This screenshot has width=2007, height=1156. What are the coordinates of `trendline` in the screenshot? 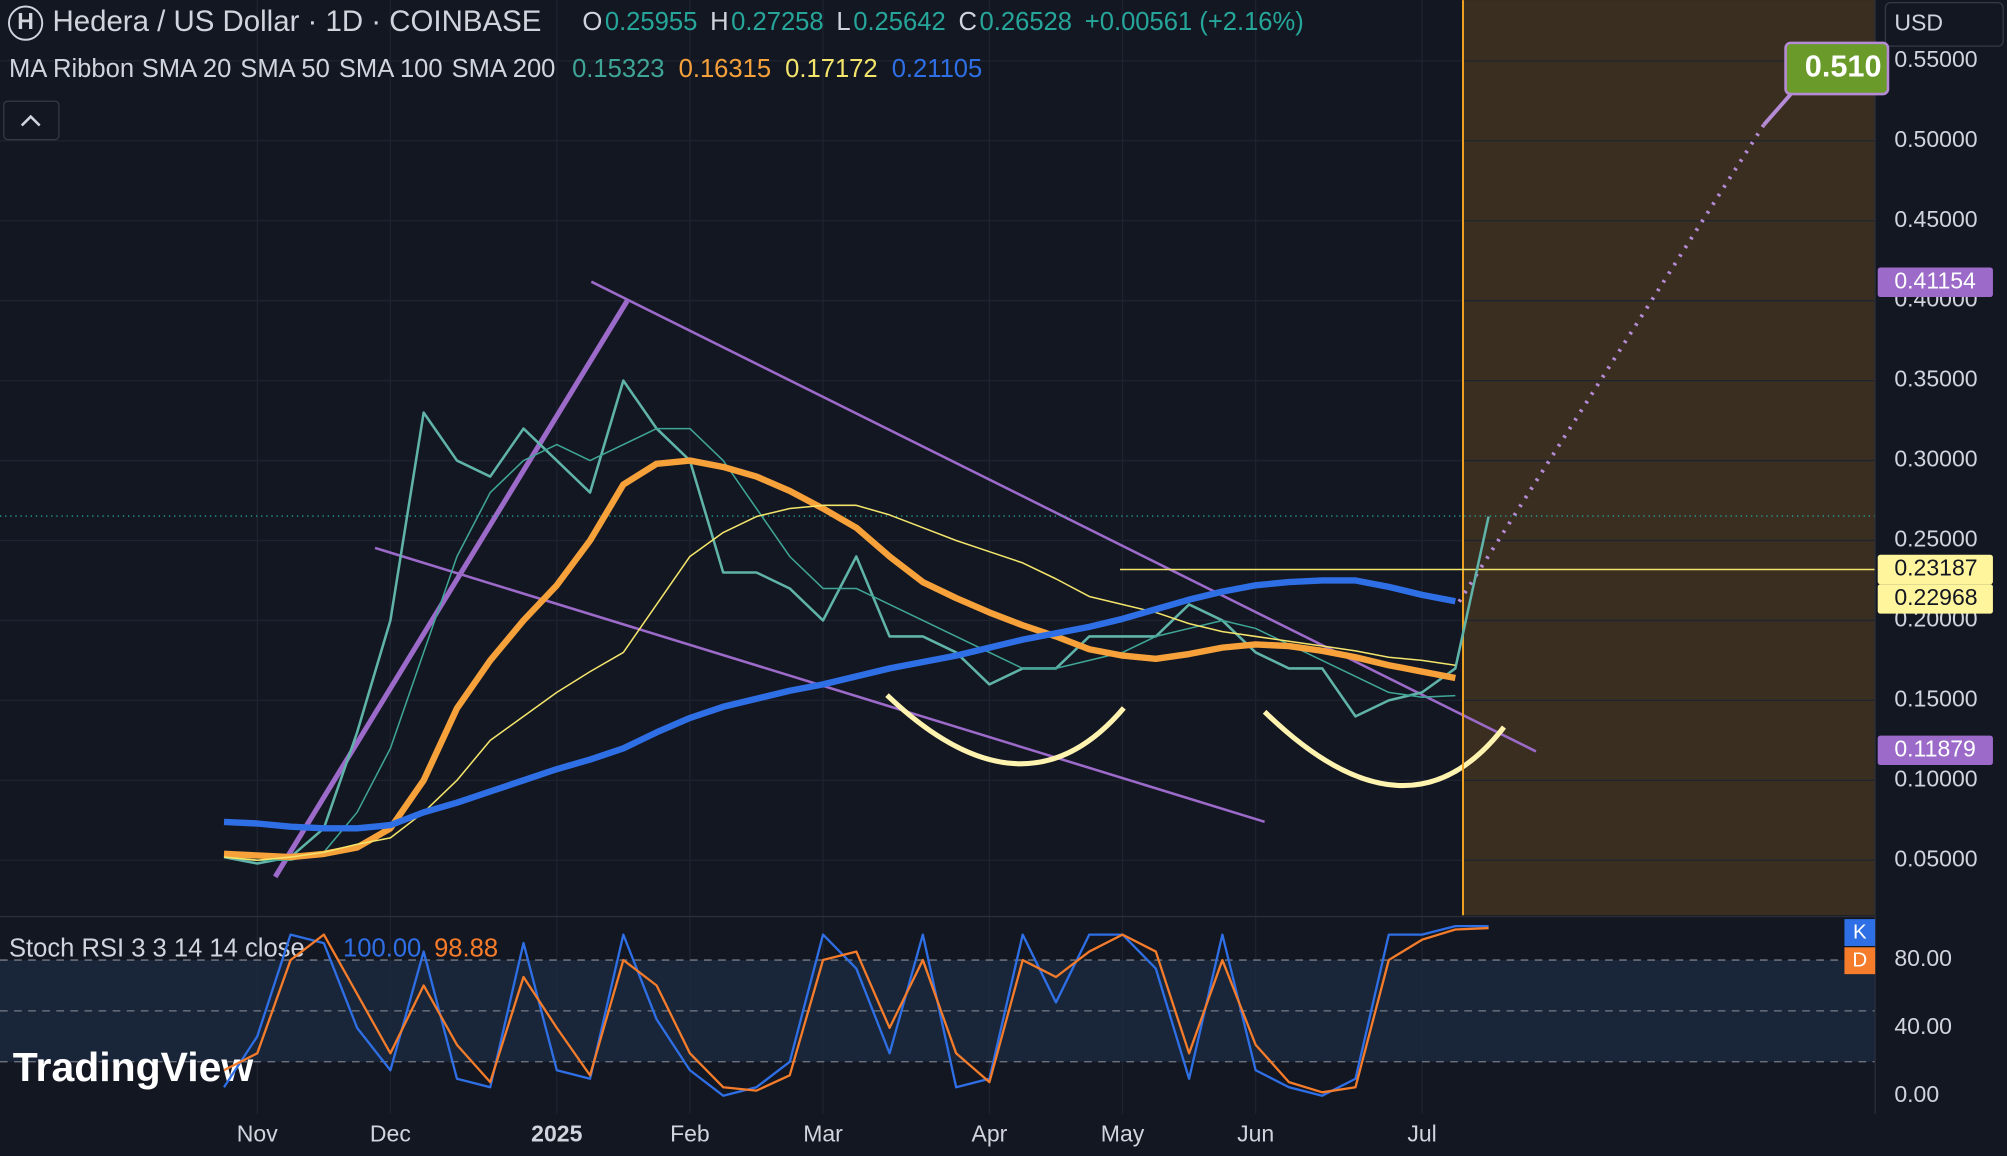 It's located at (451, 589).